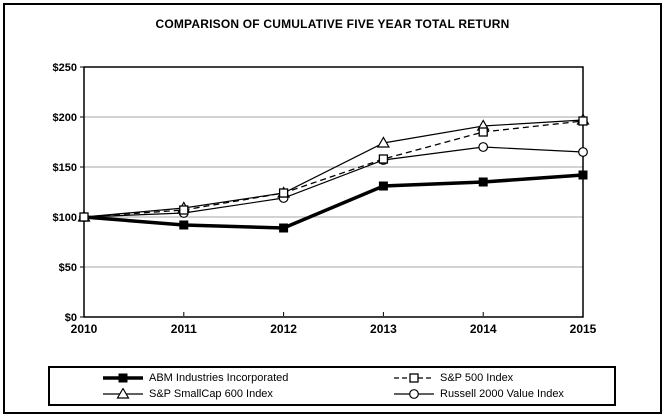  What do you see at coordinates (583, 329) in the screenshot?
I see `x-axis-label: 2015` at bounding box center [583, 329].